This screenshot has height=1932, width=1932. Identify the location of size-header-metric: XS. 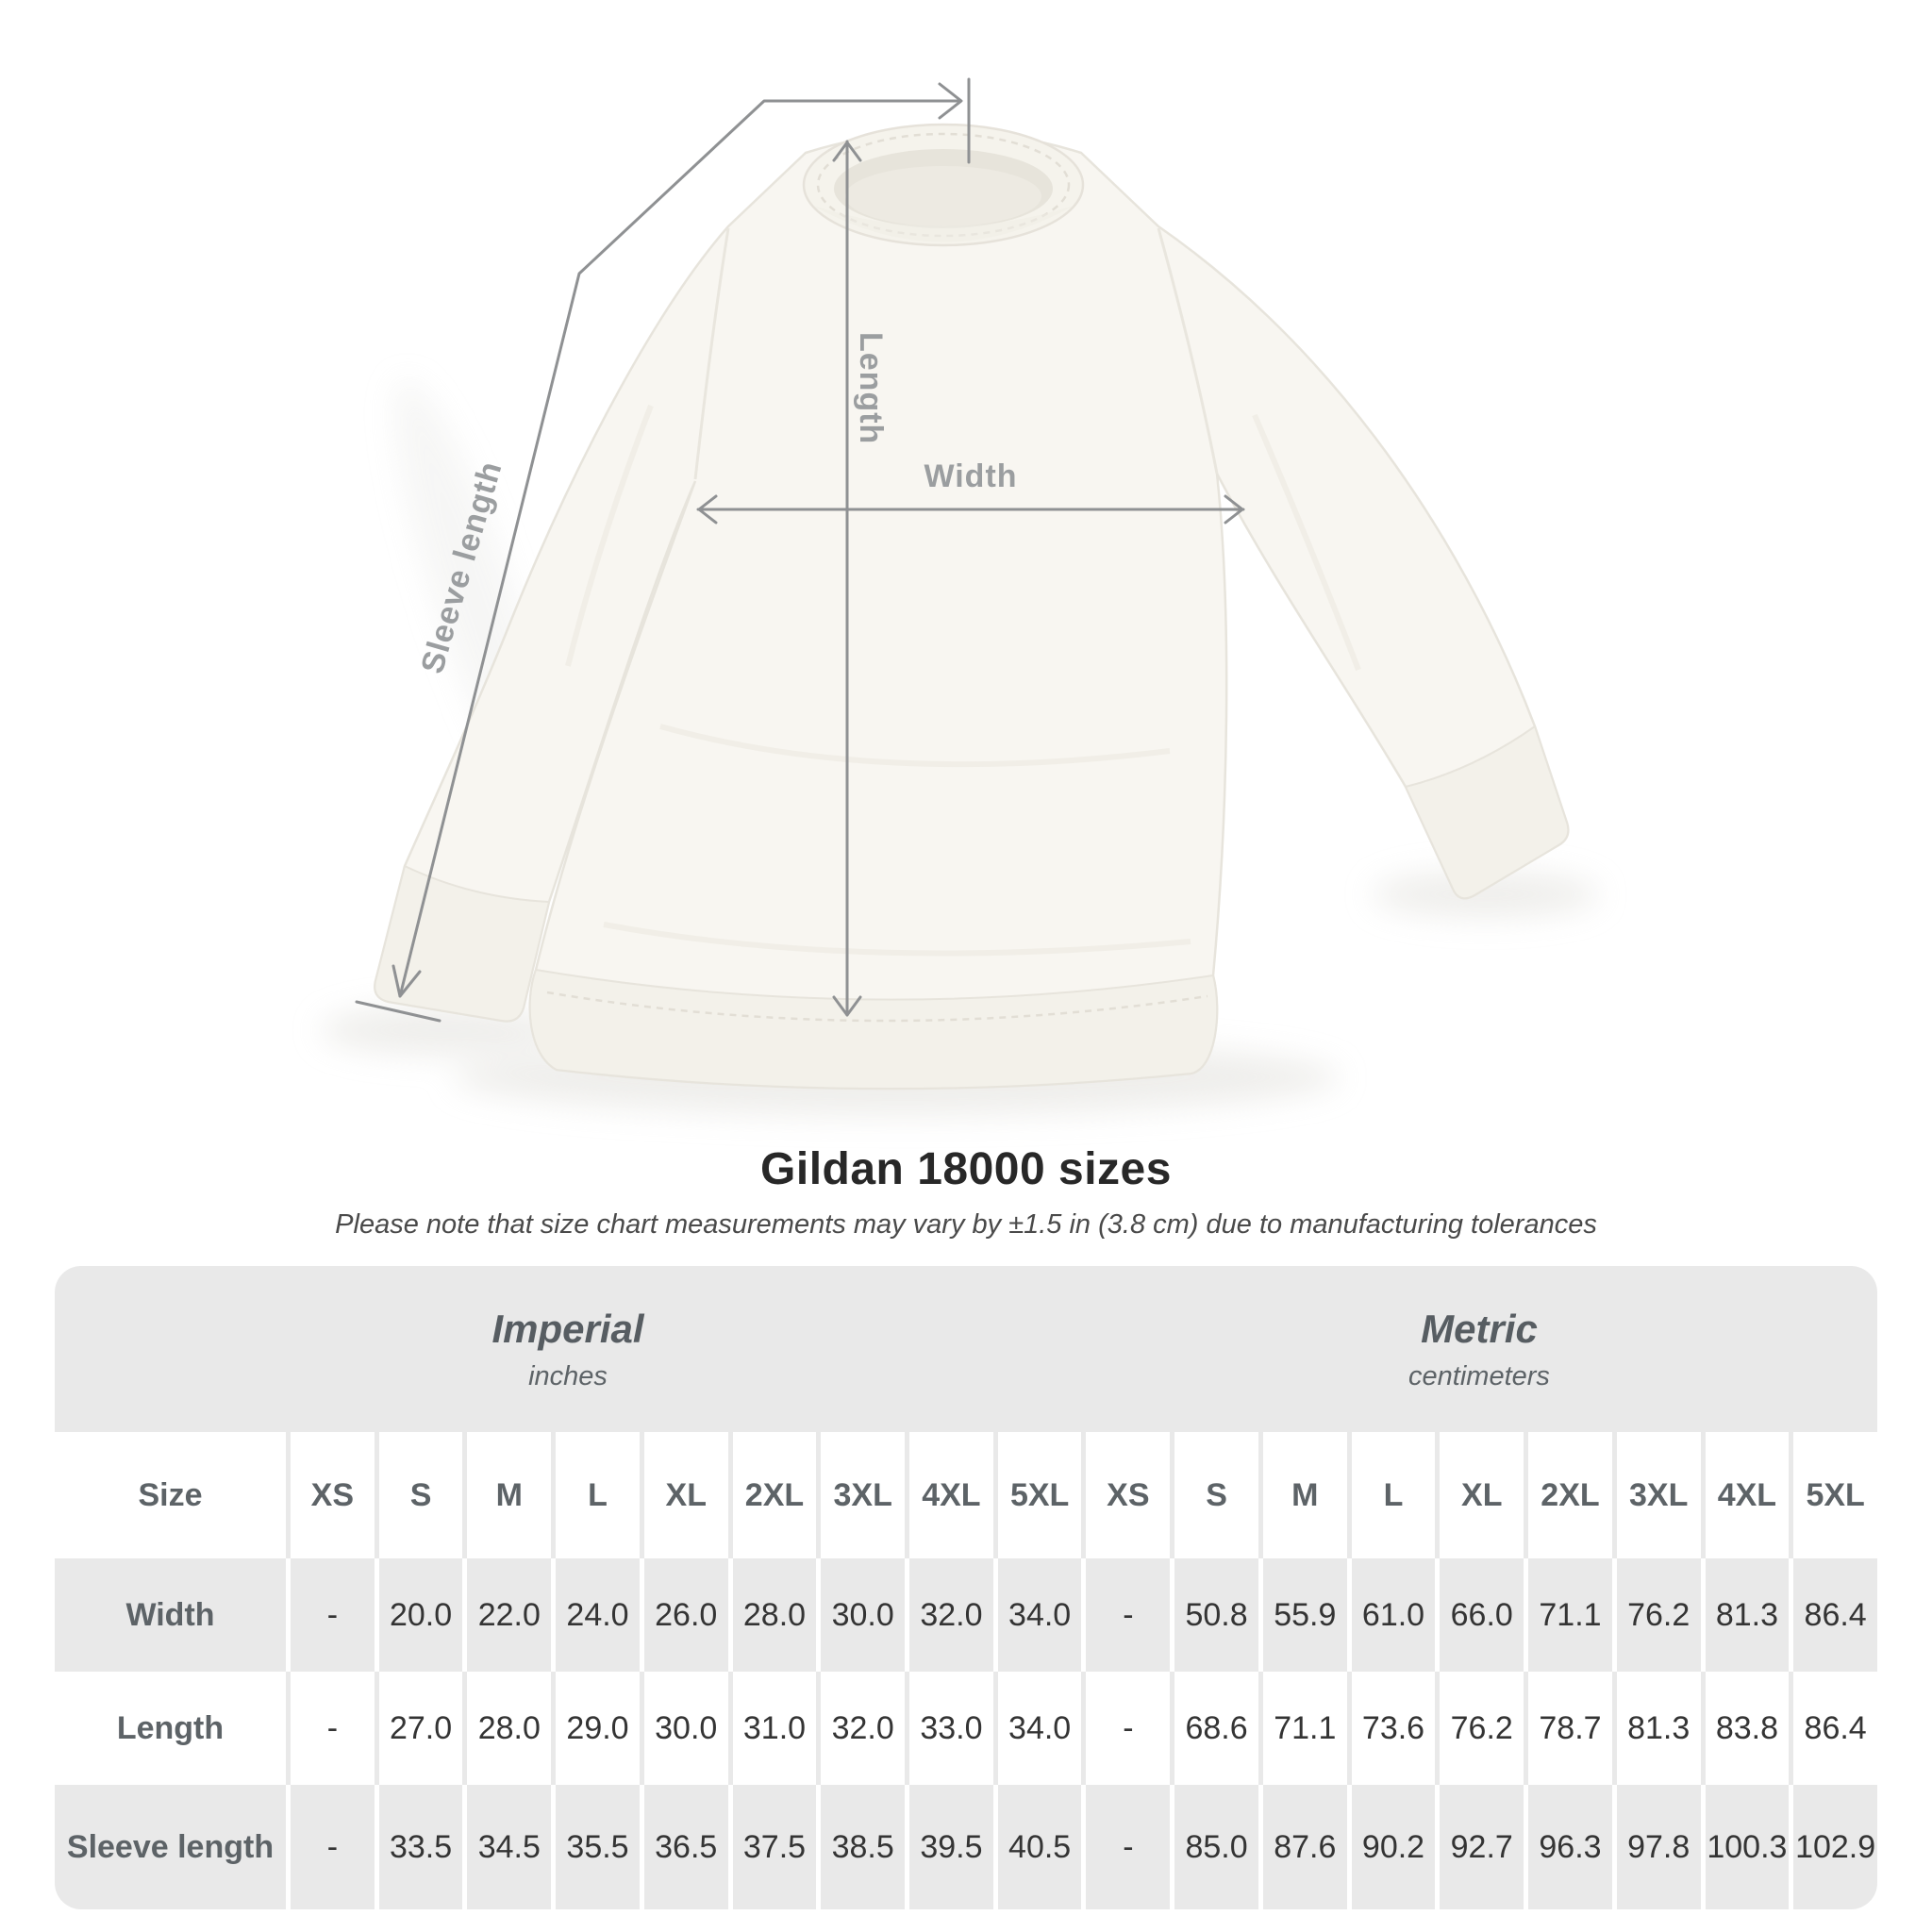
(1125, 1495).